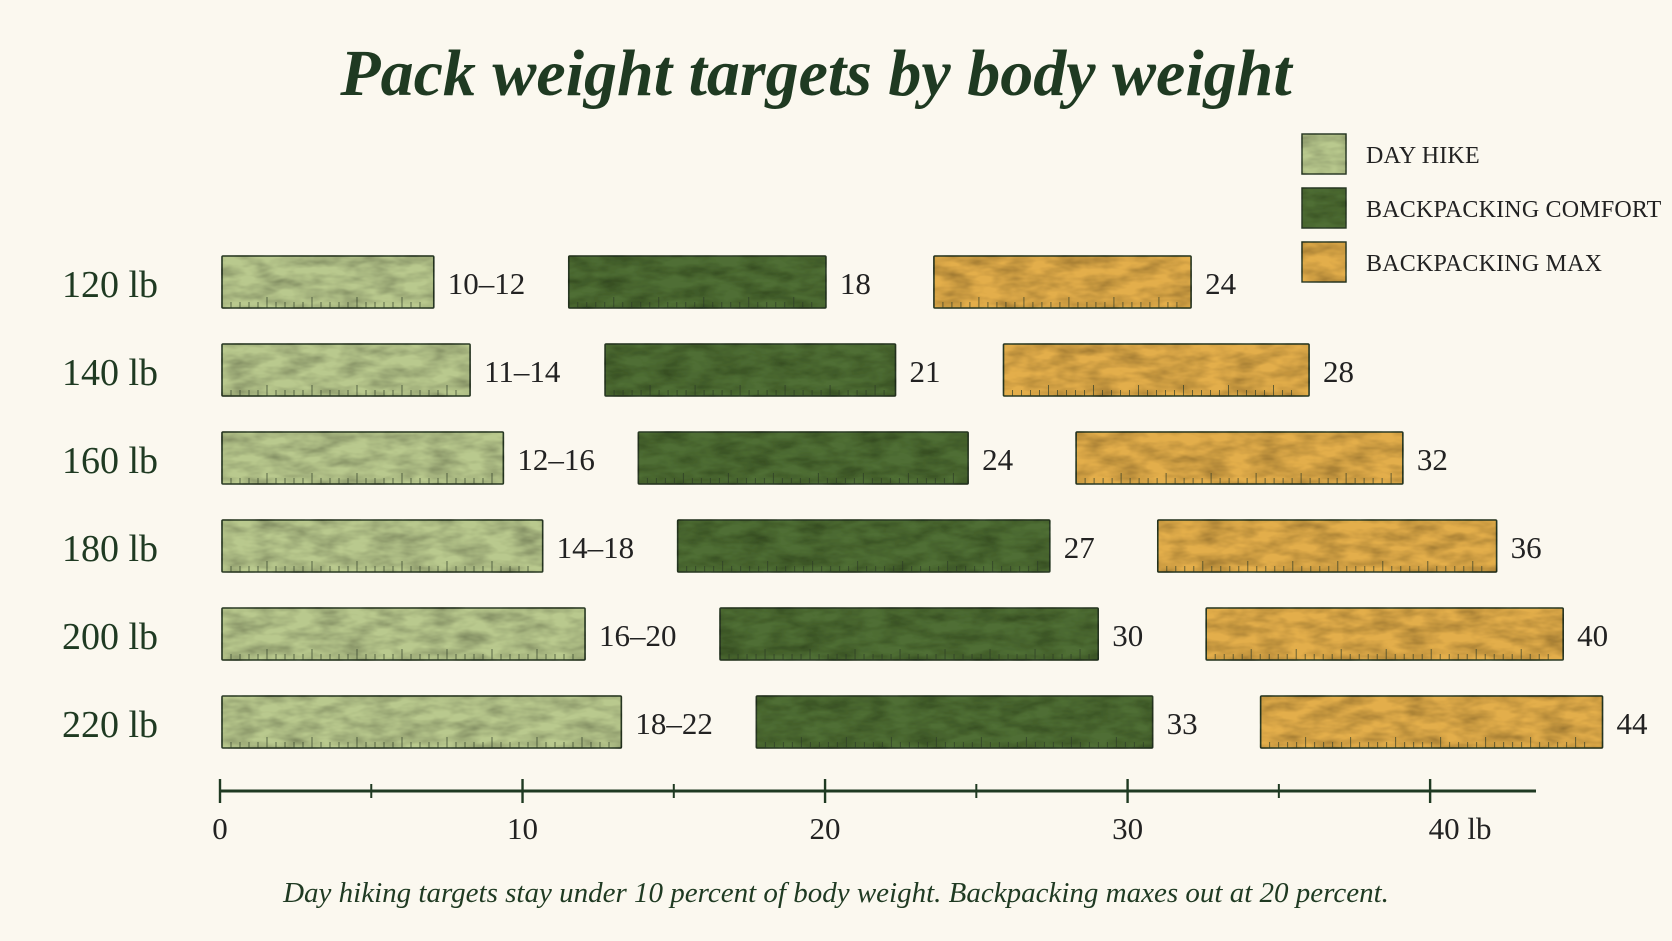 The width and height of the screenshot is (1672, 941). I want to click on x-axis: 0 10 20 30 40 lb, so click(874, 812).